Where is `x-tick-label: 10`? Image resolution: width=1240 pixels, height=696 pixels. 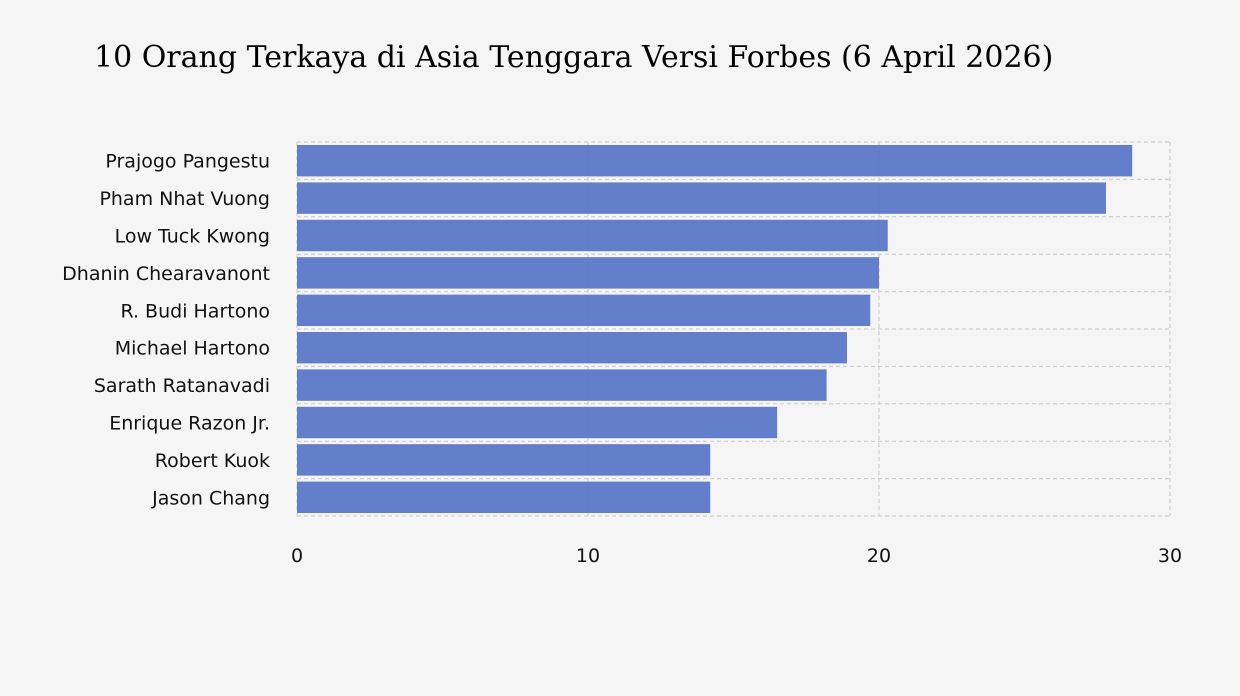 x-tick-label: 10 is located at coordinates (588, 556).